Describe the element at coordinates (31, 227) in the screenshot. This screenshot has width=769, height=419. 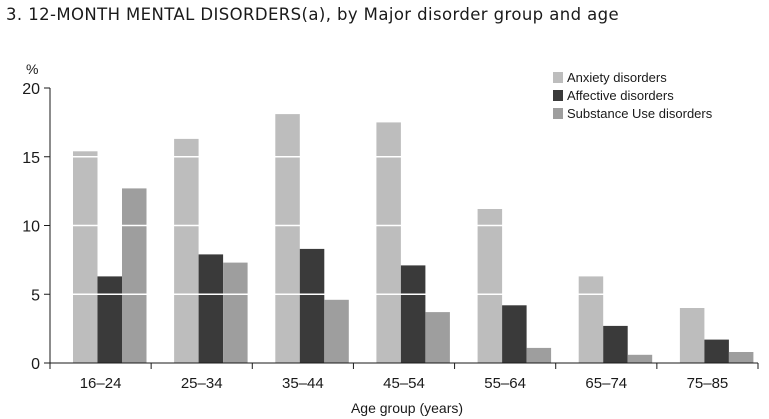
I see `y-tick-label-10: 10` at that location.